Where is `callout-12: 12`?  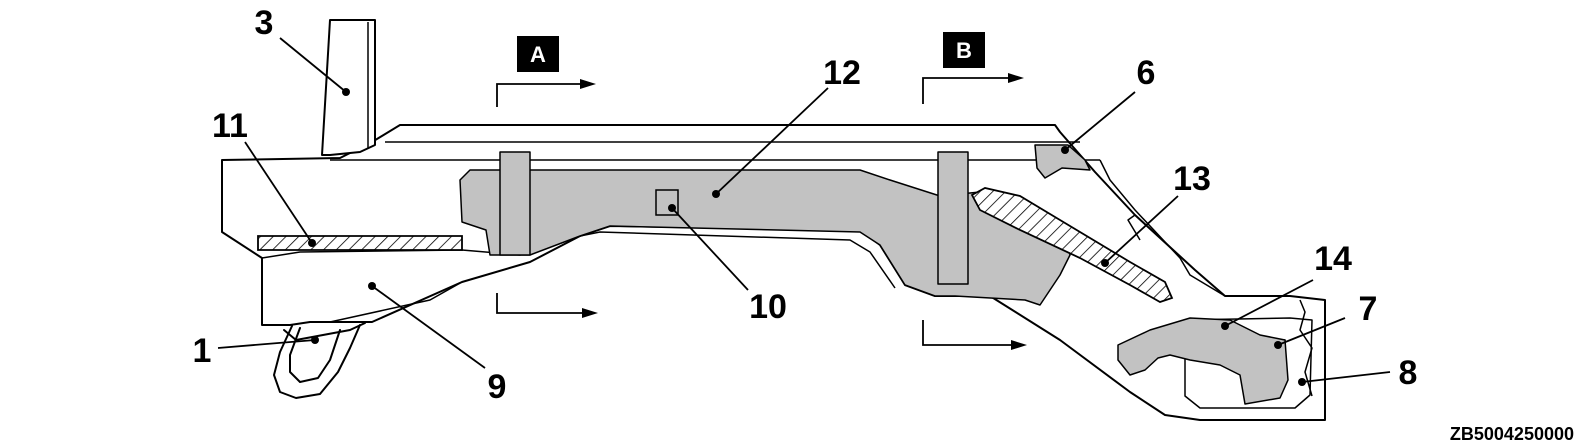 callout-12: 12 is located at coordinates (842, 73).